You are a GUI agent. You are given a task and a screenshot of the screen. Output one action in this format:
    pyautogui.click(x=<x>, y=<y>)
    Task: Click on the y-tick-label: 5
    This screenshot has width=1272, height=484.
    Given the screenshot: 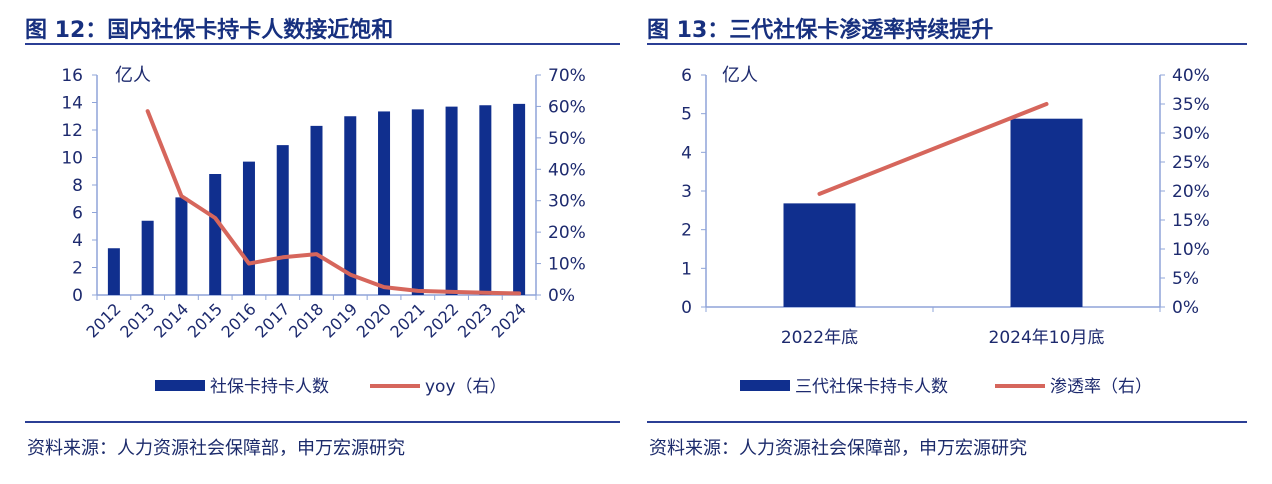 What is the action you would take?
    pyautogui.click(x=686, y=115)
    